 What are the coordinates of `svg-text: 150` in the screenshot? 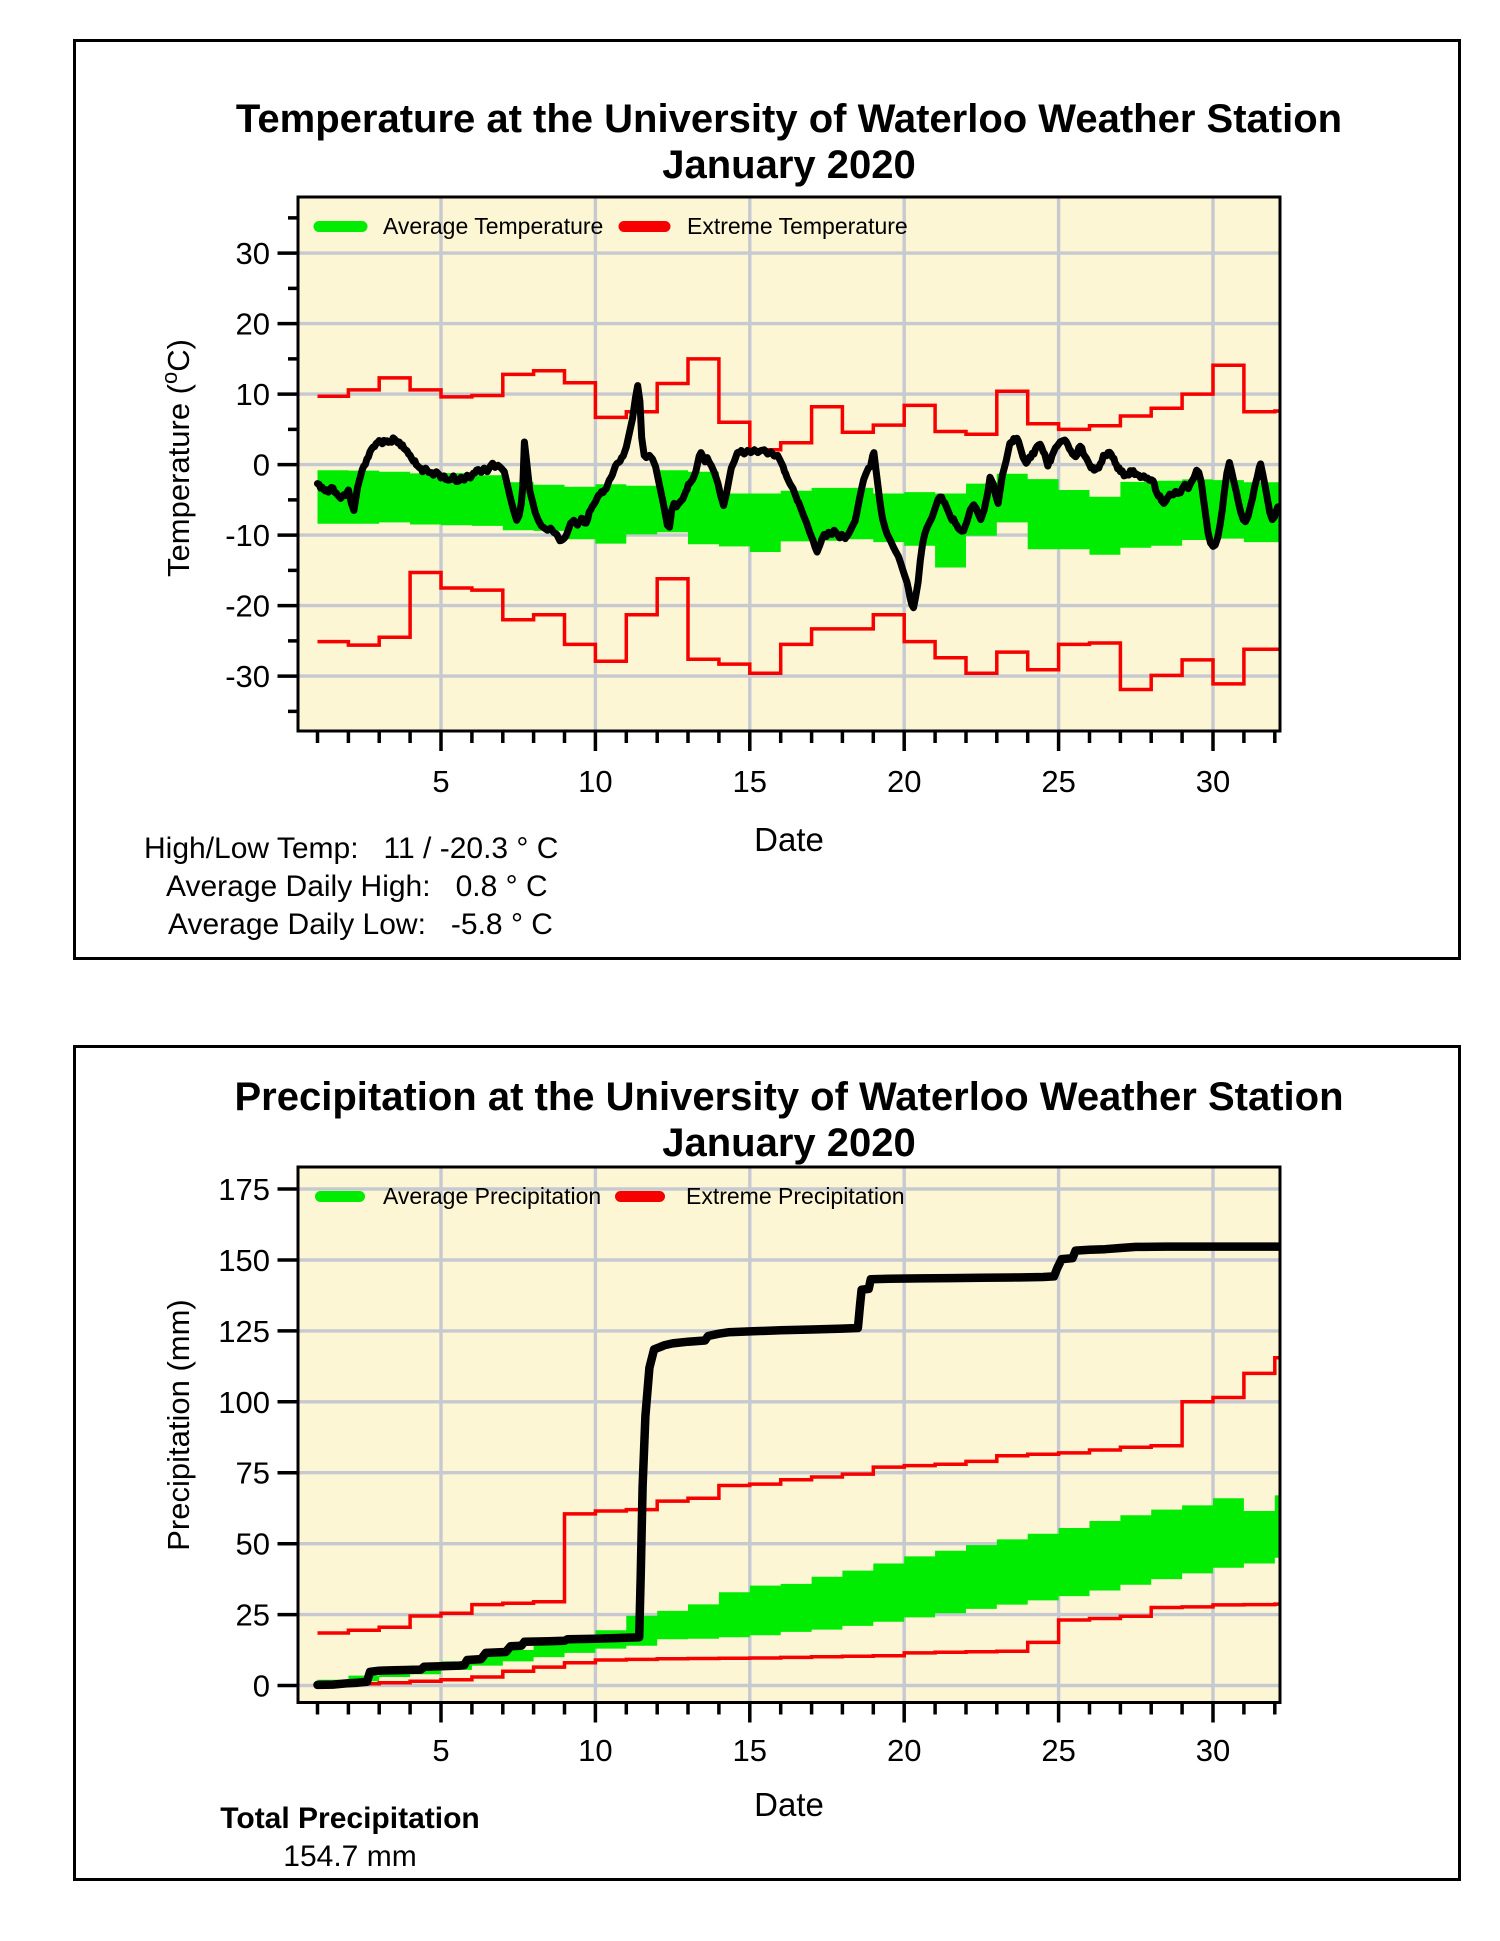 It's located at (244, 1260).